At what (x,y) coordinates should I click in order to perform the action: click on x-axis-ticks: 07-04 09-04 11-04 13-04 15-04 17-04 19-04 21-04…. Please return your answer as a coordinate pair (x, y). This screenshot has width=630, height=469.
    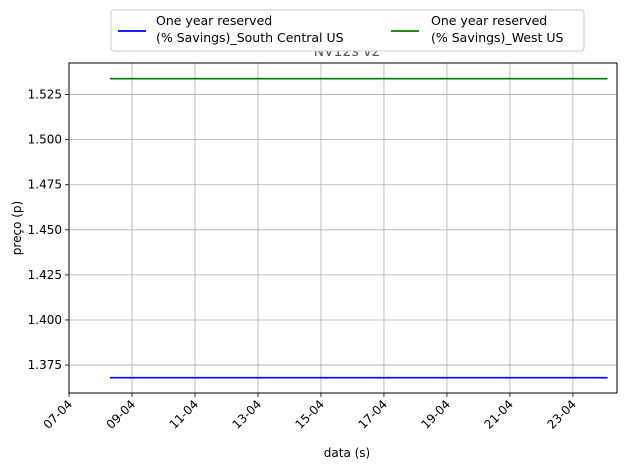
    Looking at the image, I should click on (310, 412).